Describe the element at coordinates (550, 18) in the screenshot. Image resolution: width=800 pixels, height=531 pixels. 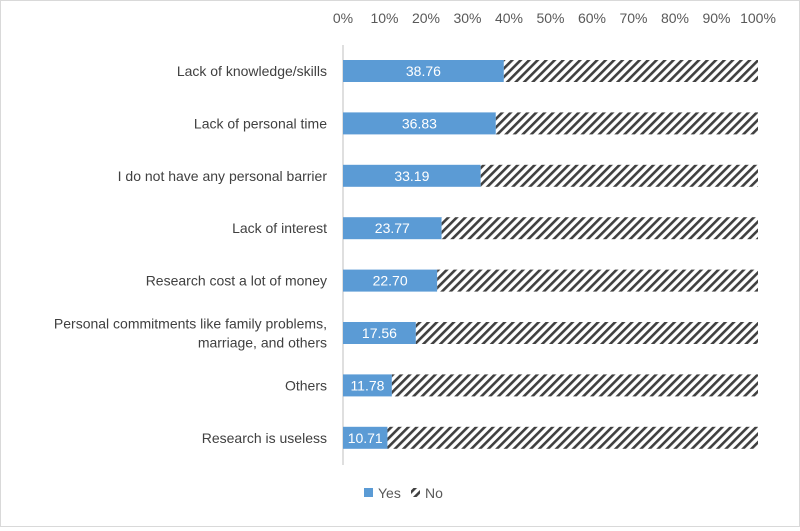
I see `x-tick-label: 50%` at that location.